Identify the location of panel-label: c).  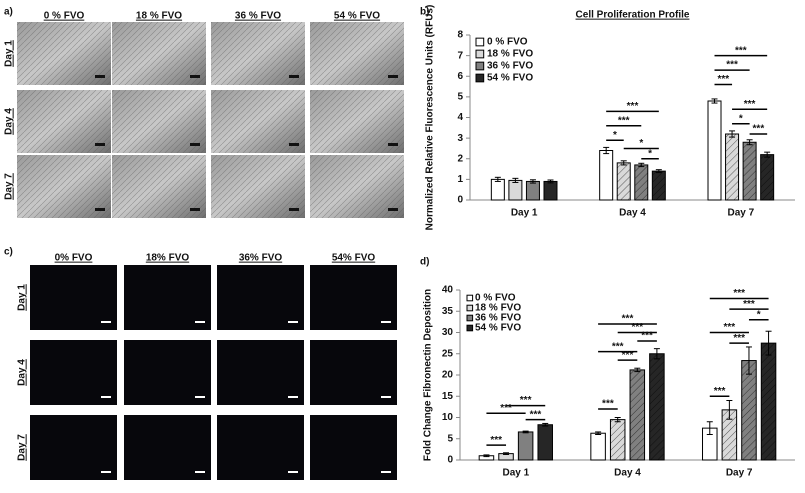
(8, 252).